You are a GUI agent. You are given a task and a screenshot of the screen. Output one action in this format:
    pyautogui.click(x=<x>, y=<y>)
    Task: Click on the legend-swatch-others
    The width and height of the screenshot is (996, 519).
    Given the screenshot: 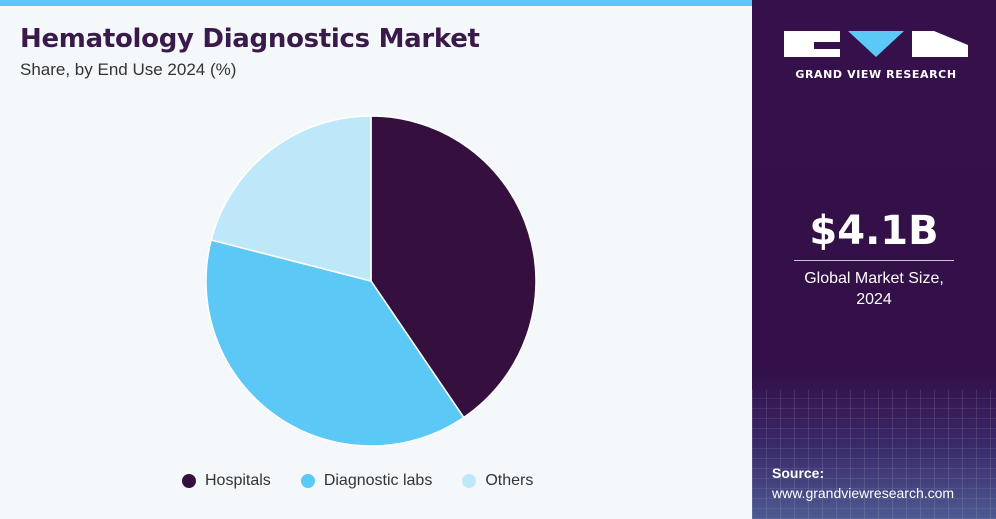 What is the action you would take?
    pyautogui.click(x=469, y=481)
    